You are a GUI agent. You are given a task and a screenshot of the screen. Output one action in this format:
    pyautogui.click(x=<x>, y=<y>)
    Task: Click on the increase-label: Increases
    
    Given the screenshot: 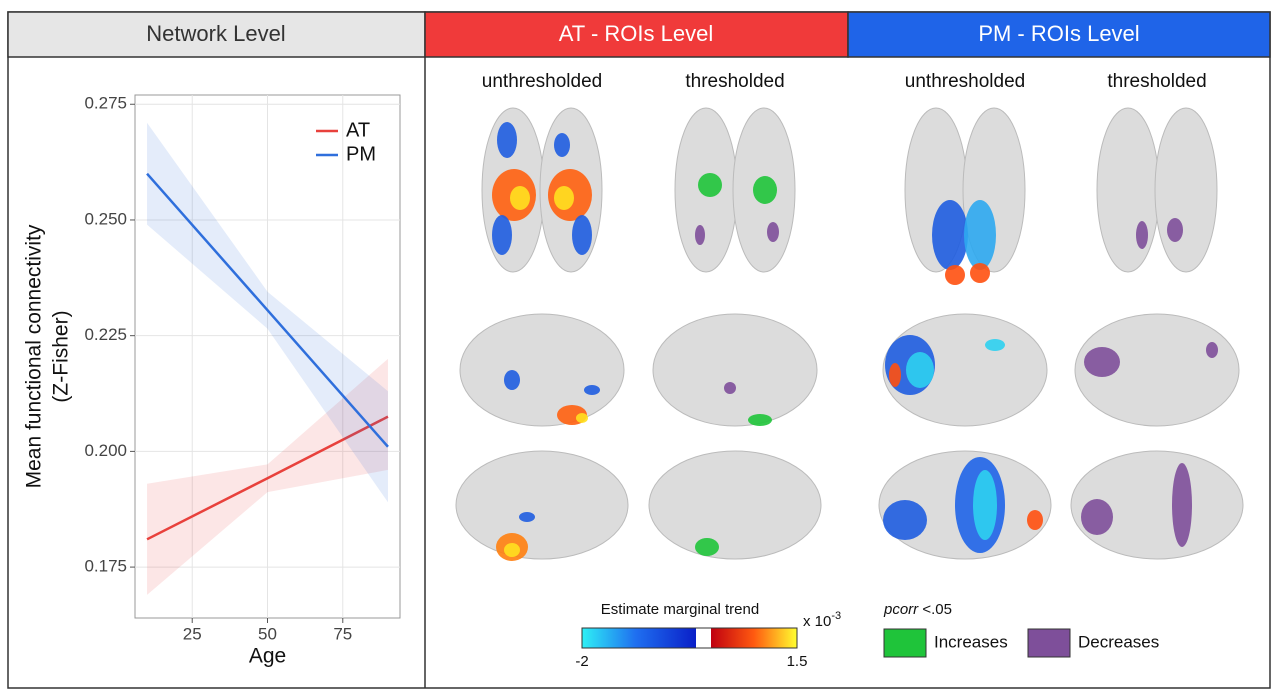 What is the action you would take?
    pyautogui.click(x=971, y=641)
    